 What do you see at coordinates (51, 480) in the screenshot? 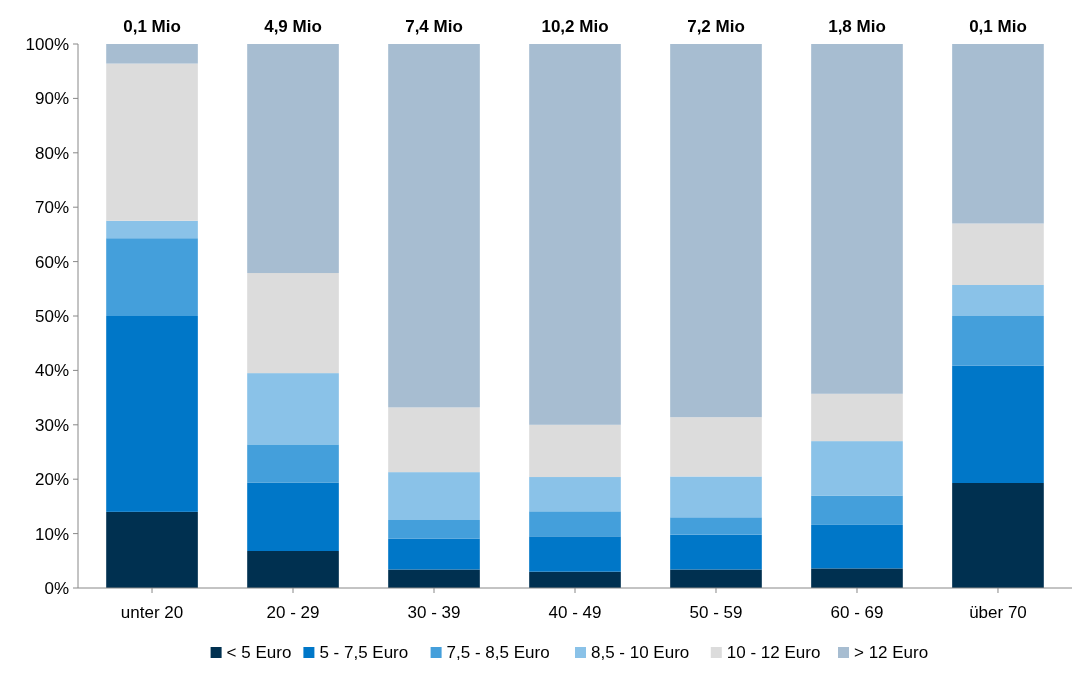
I see `y-tick-label: 20%` at bounding box center [51, 480].